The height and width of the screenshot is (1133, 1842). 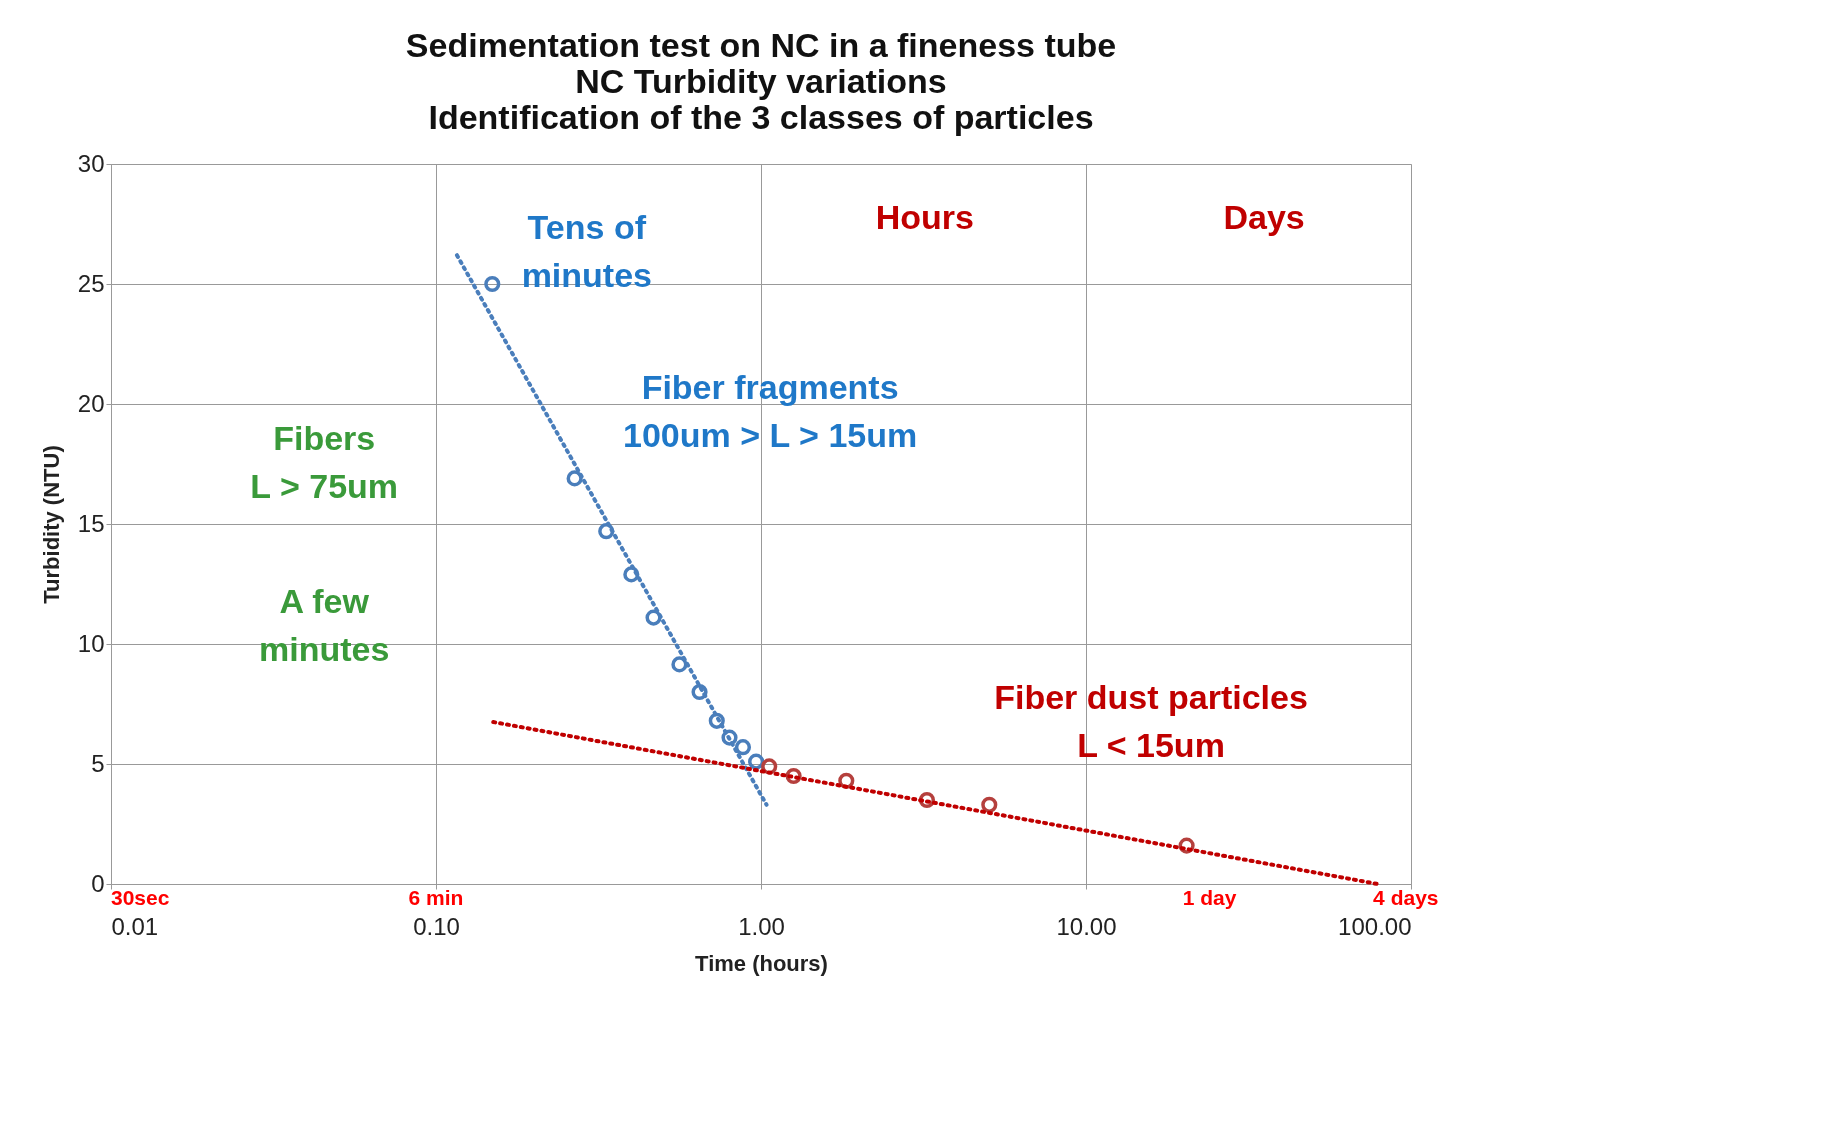 I want to click on x-tick-label: 100.00, so click(x=1375, y=926).